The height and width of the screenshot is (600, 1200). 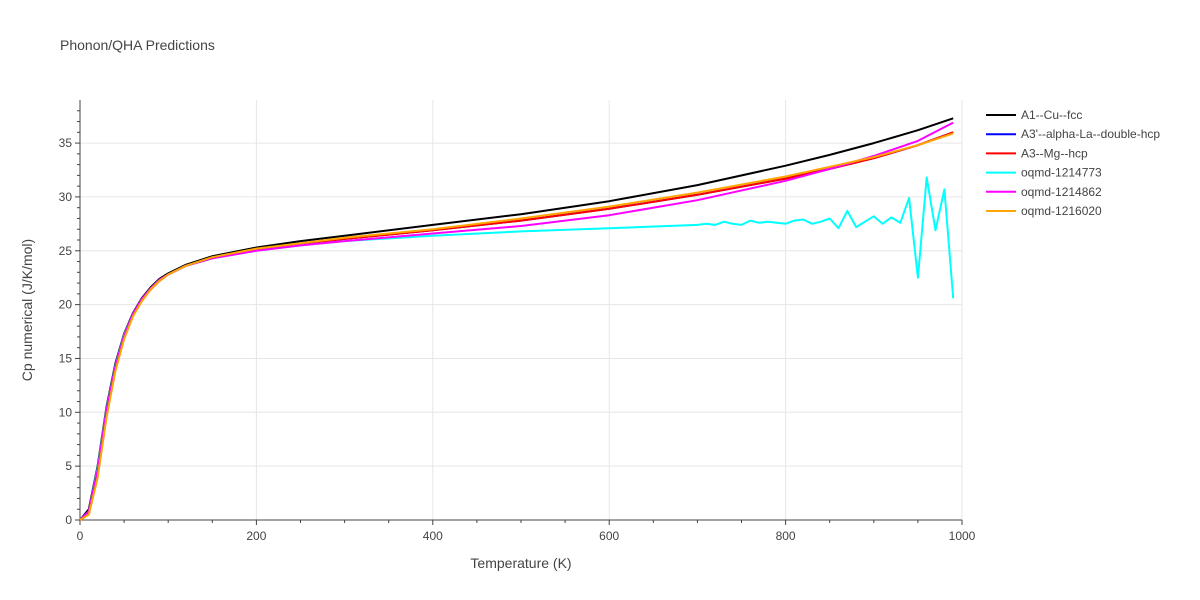 I want to click on chart-title: Phonon/QHA Predictions, so click(x=137, y=45).